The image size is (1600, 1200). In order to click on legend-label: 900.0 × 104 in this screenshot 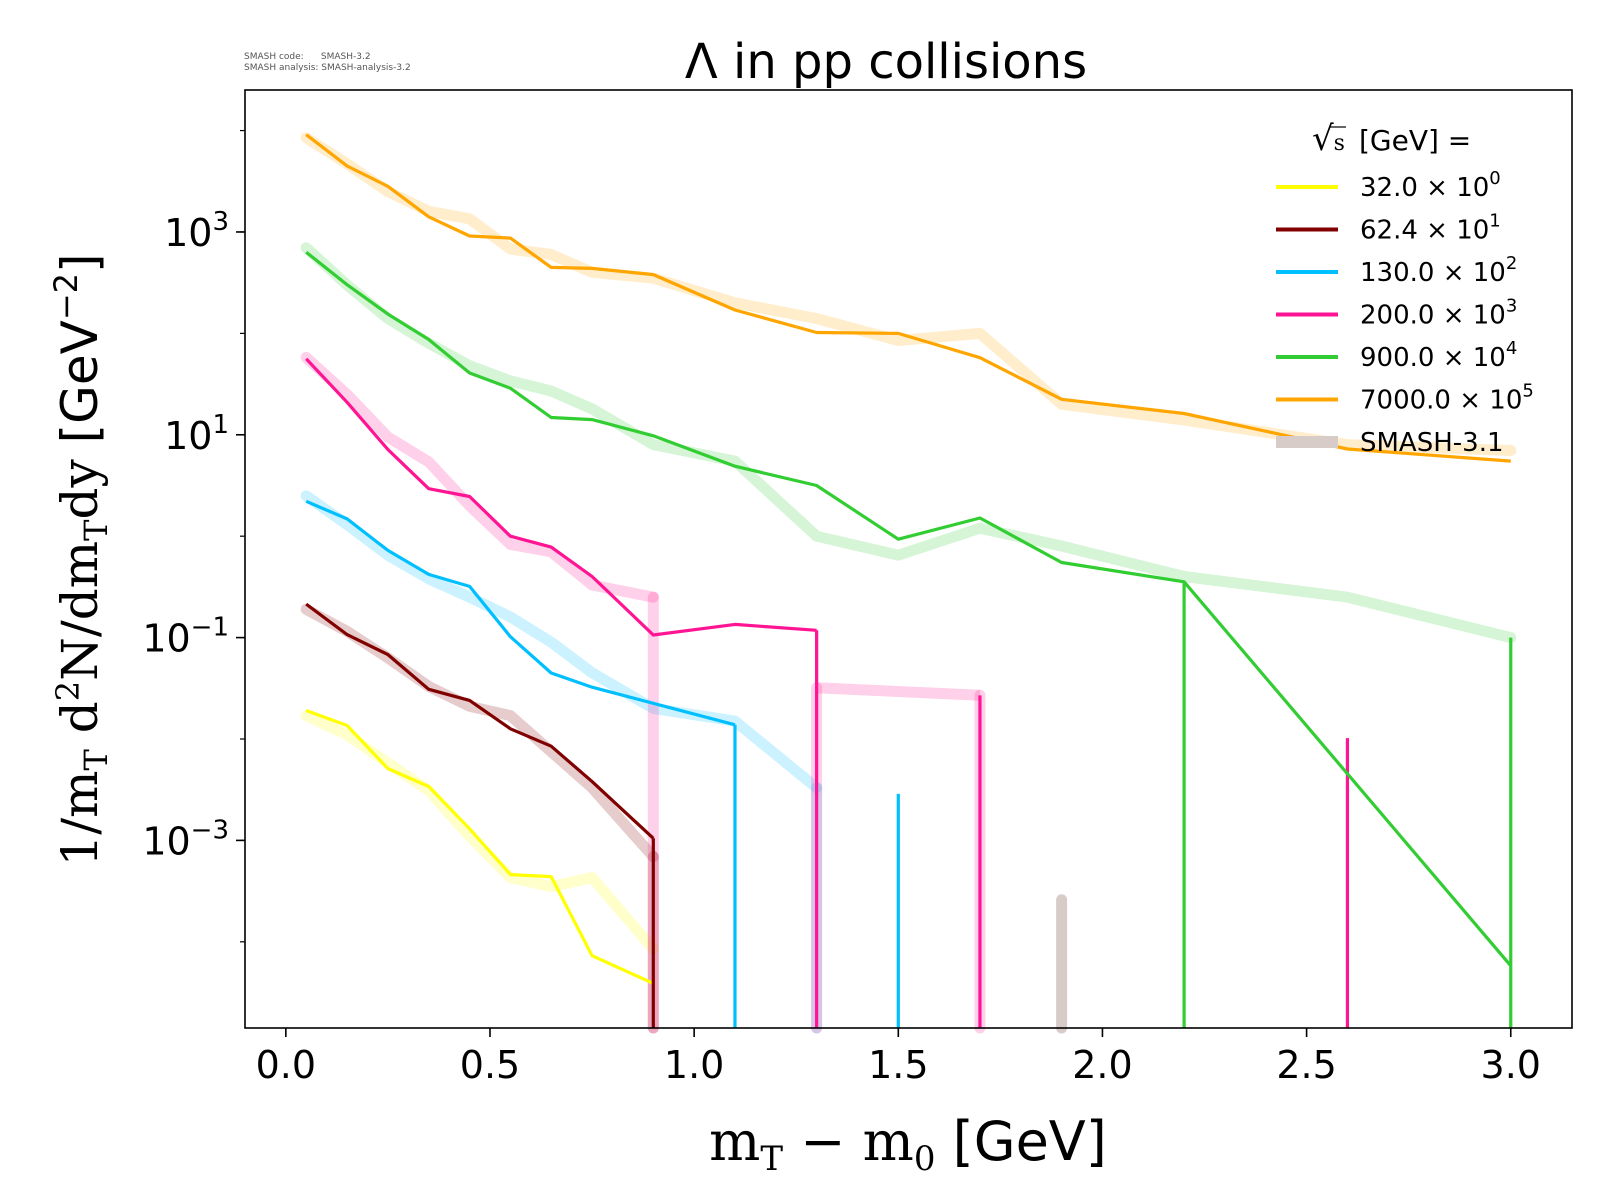, I will do `click(1438, 355)`.